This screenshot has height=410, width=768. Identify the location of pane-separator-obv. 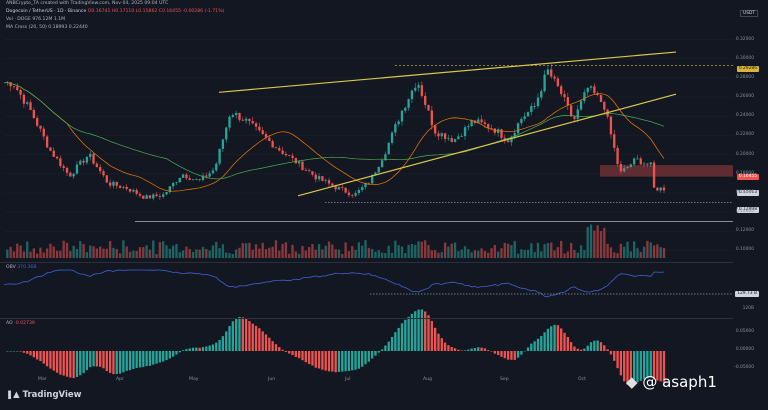
(366, 262).